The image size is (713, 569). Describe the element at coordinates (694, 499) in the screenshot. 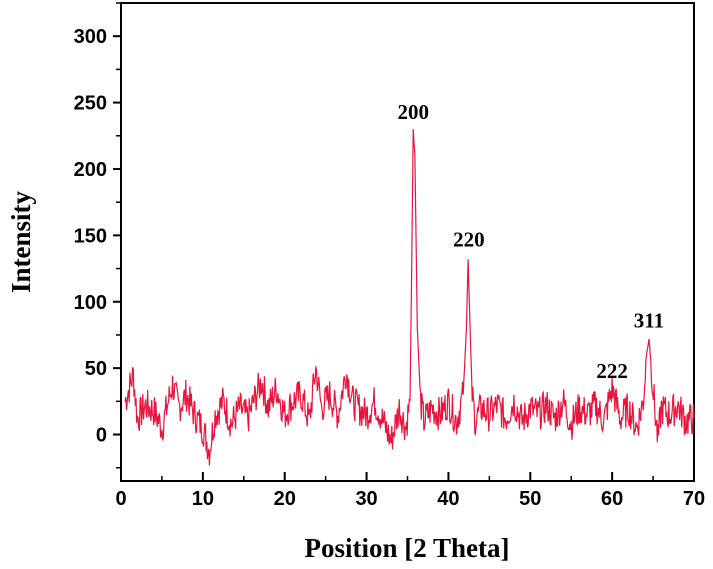

I see `x-tick-label: 70` at that location.